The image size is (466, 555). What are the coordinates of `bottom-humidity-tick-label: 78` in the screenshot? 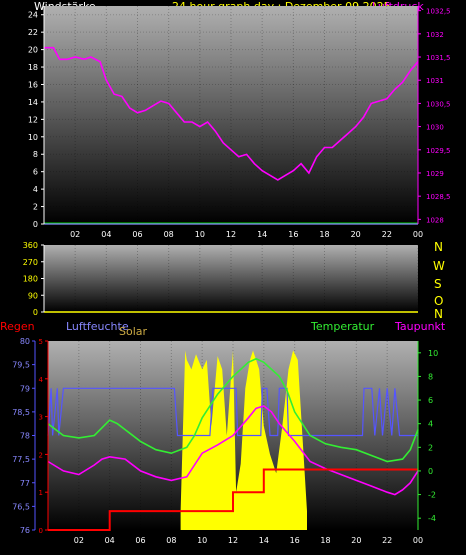 It's located at (25, 436).